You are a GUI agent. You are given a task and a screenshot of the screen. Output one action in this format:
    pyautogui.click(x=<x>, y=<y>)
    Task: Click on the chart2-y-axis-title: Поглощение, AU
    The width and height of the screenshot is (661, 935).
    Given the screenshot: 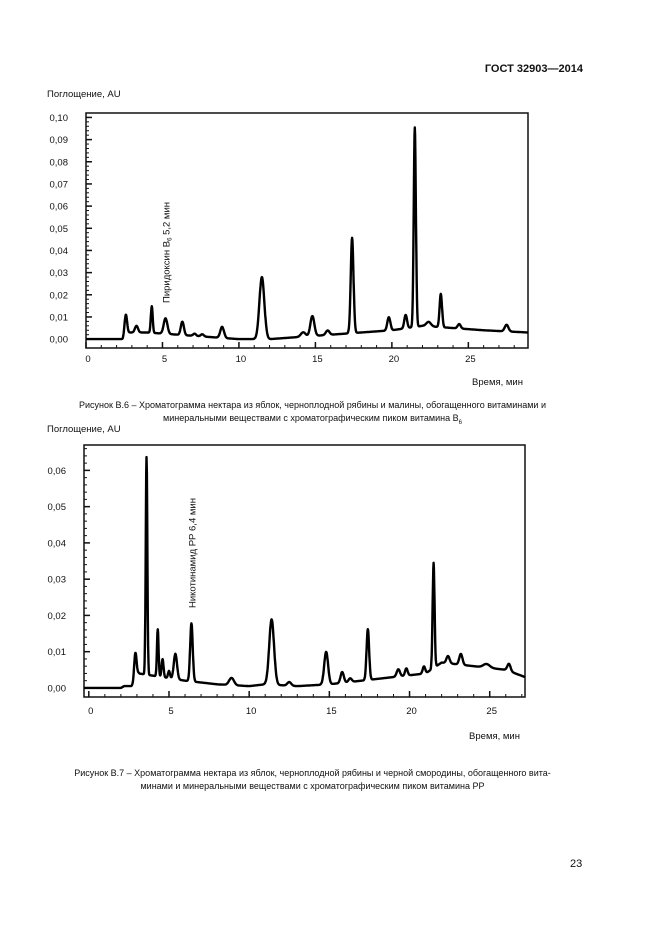 What is the action you would take?
    pyautogui.click(x=84, y=429)
    